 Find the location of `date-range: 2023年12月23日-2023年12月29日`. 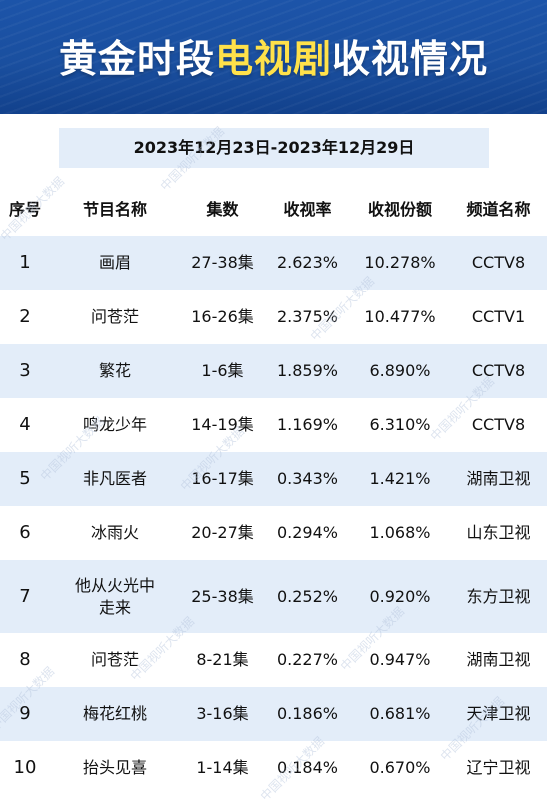

date-range: 2023年12月23日-2023年12月29日 is located at coordinates (274, 148).